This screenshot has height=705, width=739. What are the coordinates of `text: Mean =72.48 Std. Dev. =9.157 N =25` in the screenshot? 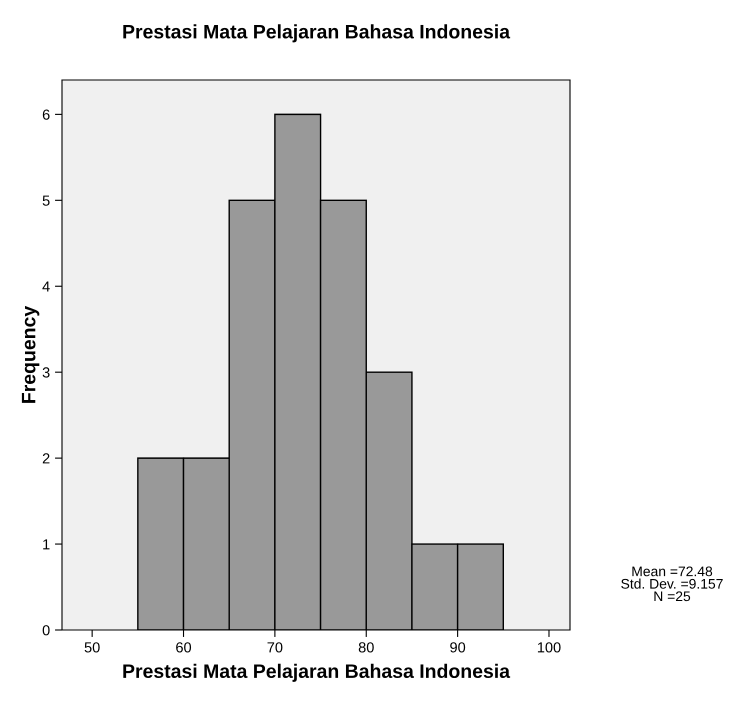 It's located at (672, 584).